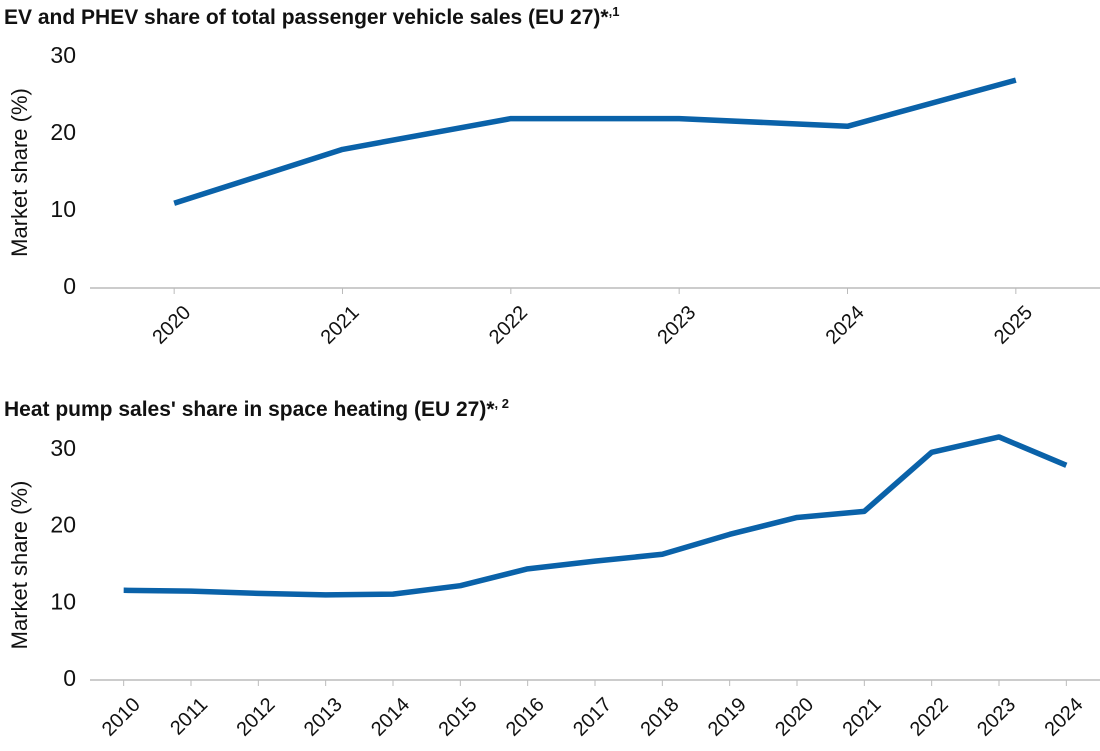 Image resolution: width=1100 pixels, height=751 pixels. What do you see at coordinates (121, 717) in the screenshot?
I see `x-tick-label: 2010` at bounding box center [121, 717].